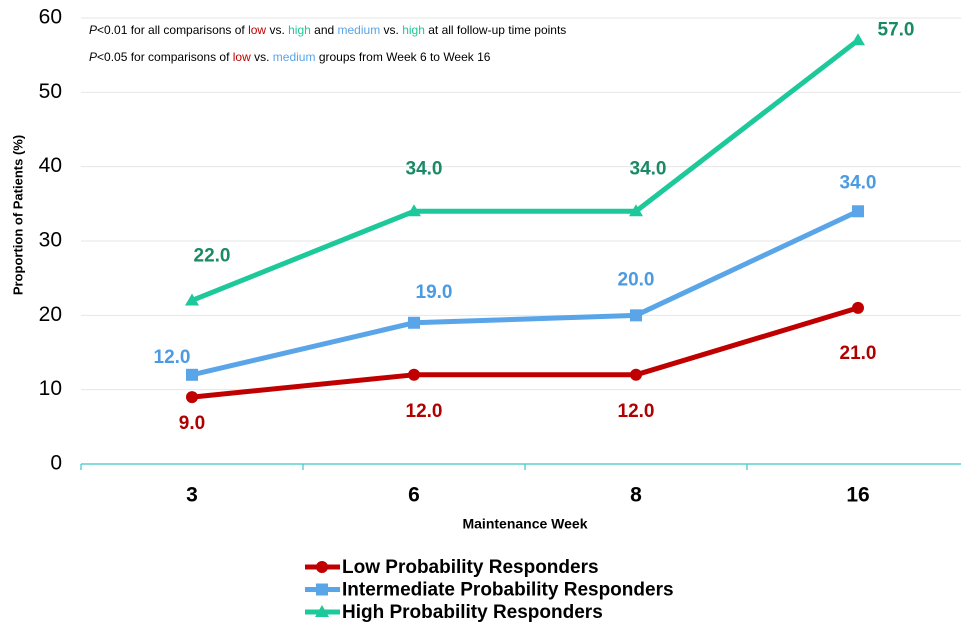 The width and height of the screenshot is (961, 624). I want to click on y-tick-label: 20, so click(50, 314).